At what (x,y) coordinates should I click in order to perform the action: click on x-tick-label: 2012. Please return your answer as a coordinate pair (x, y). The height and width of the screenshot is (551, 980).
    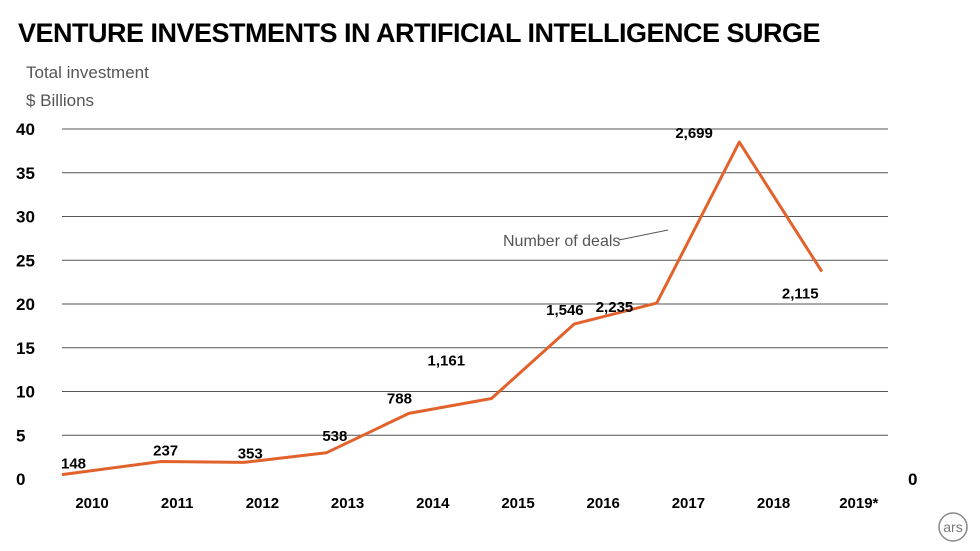
    Looking at the image, I should click on (262, 503).